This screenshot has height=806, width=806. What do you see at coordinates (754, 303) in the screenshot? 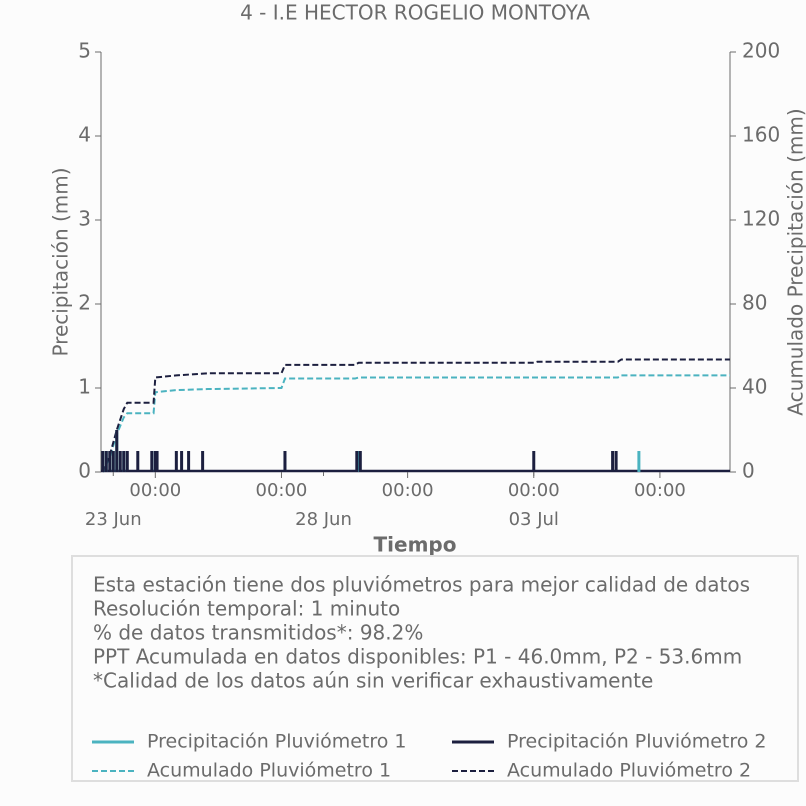
I see `y2-tick-label: 80` at bounding box center [754, 303].